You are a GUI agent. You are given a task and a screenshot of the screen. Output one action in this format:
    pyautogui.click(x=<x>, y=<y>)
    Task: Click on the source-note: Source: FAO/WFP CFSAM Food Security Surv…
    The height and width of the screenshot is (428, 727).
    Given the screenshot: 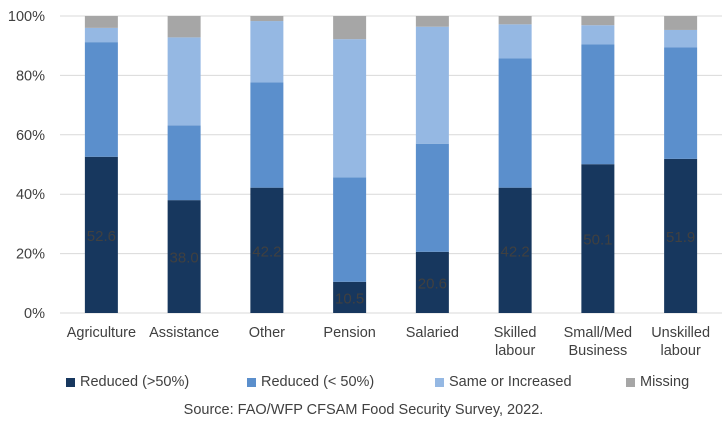 What is the action you would take?
    pyautogui.click(x=363, y=410)
    